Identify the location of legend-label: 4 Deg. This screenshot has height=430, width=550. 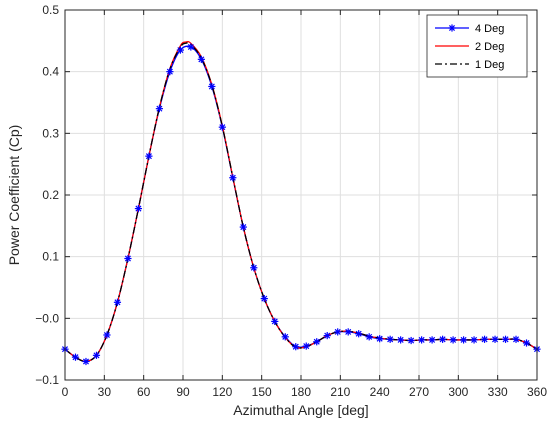
(489, 29).